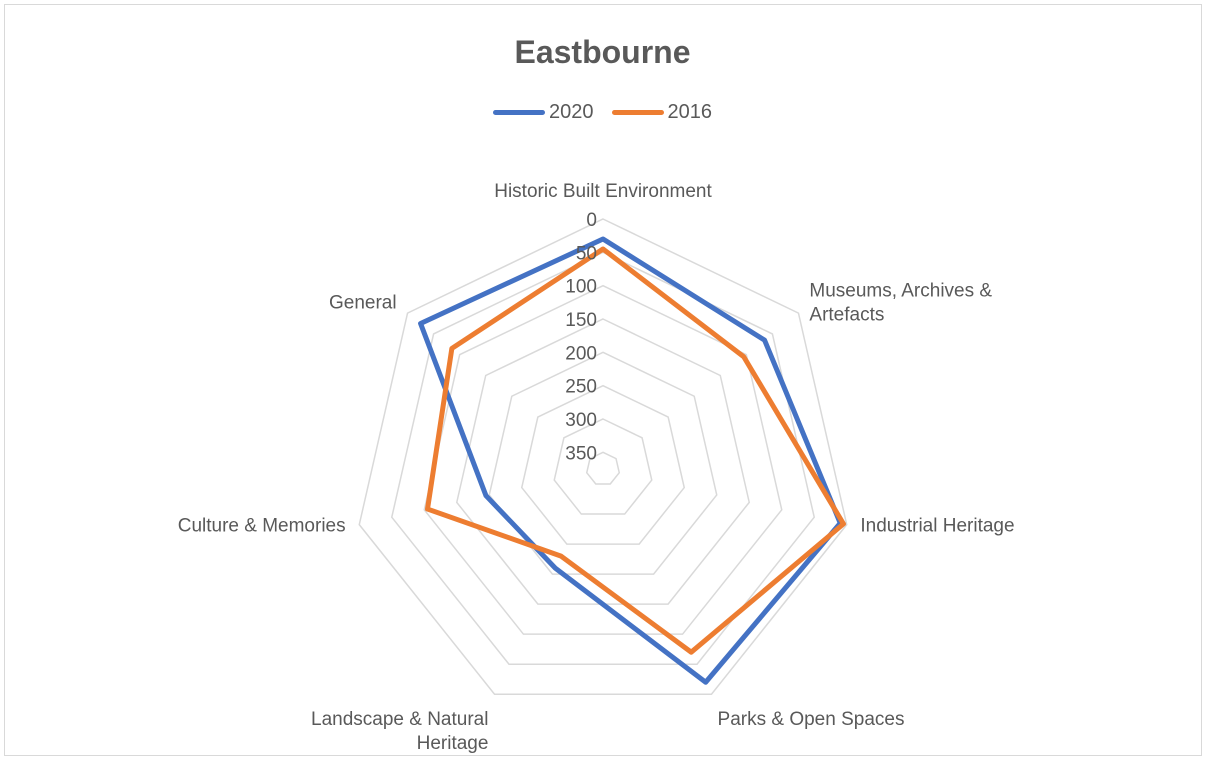 Image resolution: width=1205 pixels, height=760 pixels. What do you see at coordinates (602, 52) in the screenshot?
I see `chart-title: Eastbourne` at bounding box center [602, 52].